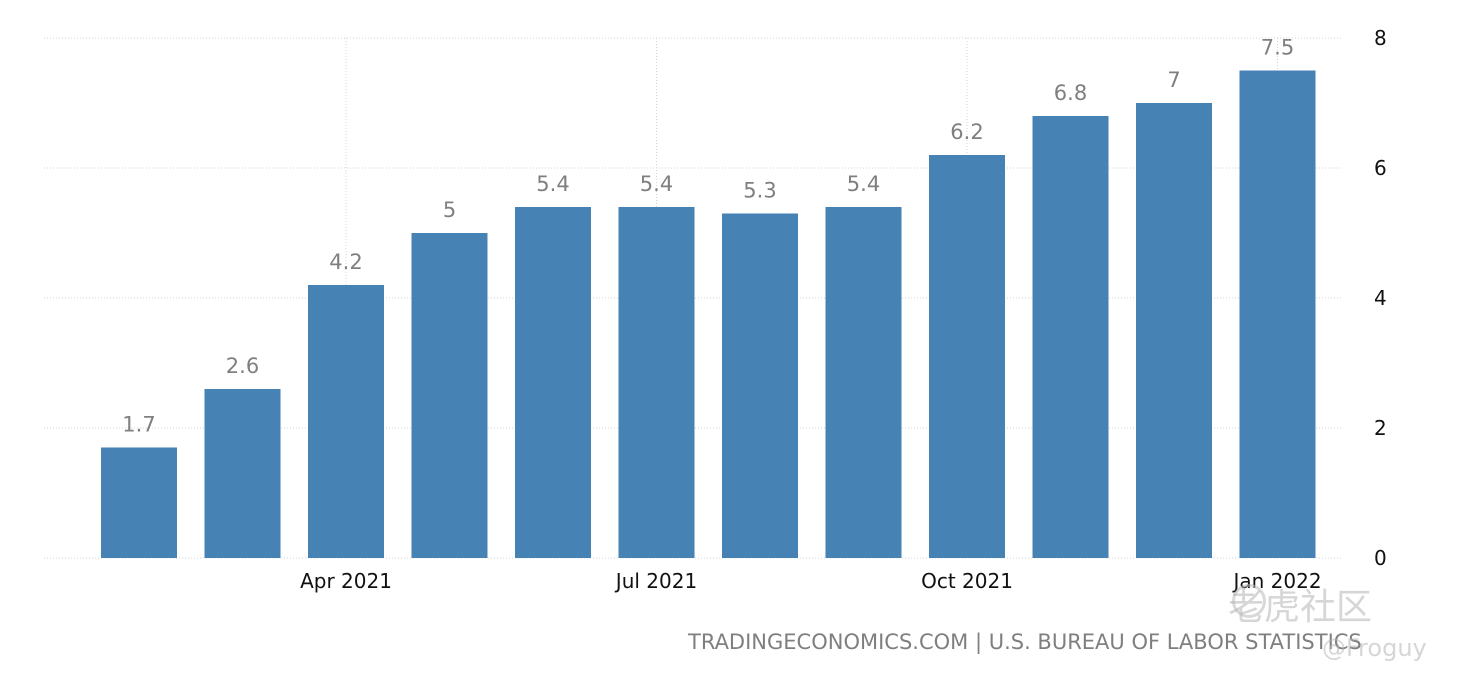  What do you see at coordinates (242, 366) in the screenshot?
I see `bar-value-label: 2.6` at bounding box center [242, 366].